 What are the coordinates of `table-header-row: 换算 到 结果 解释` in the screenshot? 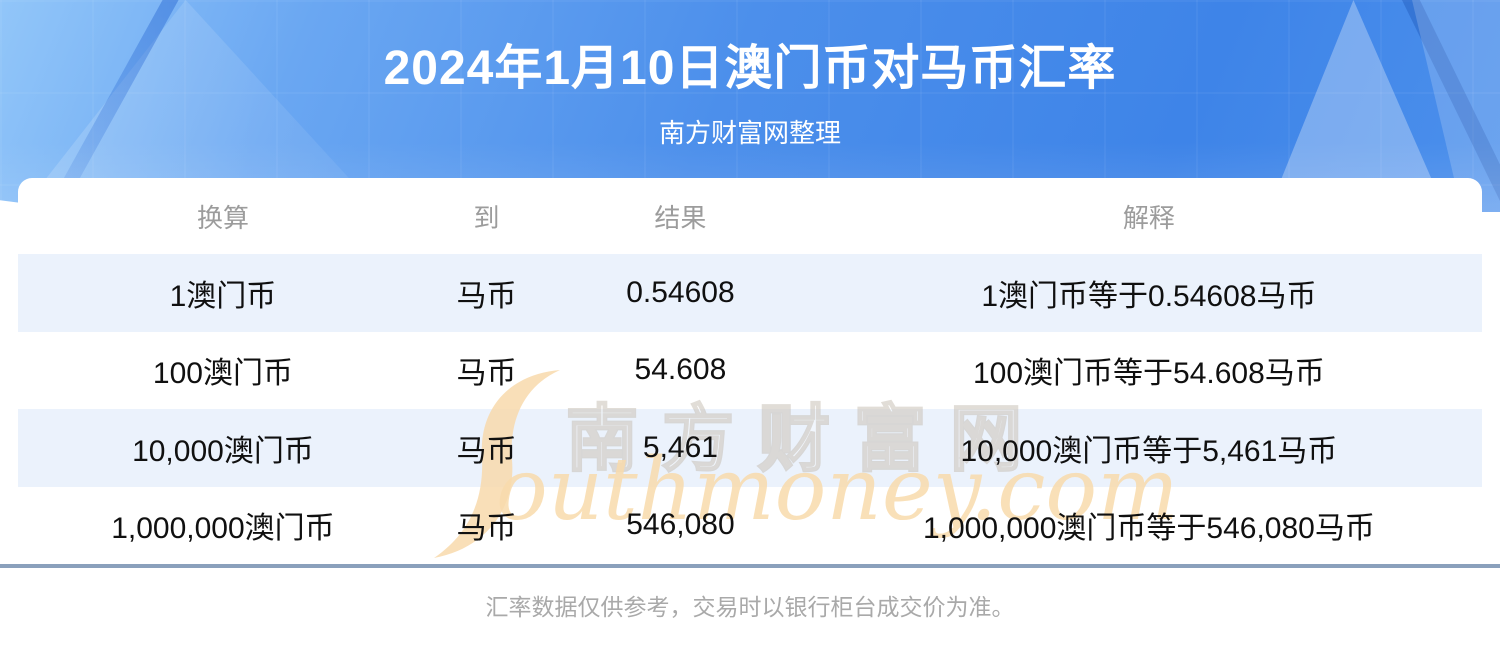 It's located at (750, 216).